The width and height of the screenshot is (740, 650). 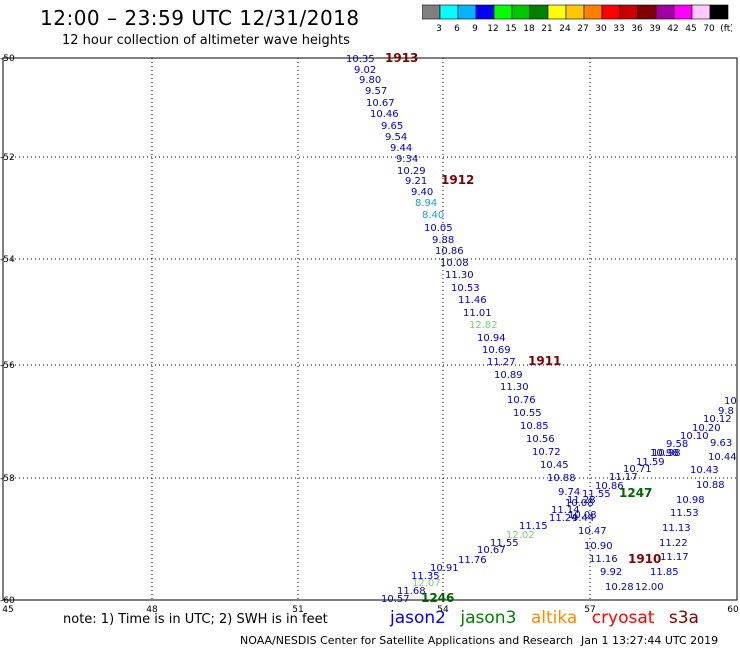 I want to click on satellite-legend: jason2 jason3 altika cryosat s3a, so click(x=549, y=618).